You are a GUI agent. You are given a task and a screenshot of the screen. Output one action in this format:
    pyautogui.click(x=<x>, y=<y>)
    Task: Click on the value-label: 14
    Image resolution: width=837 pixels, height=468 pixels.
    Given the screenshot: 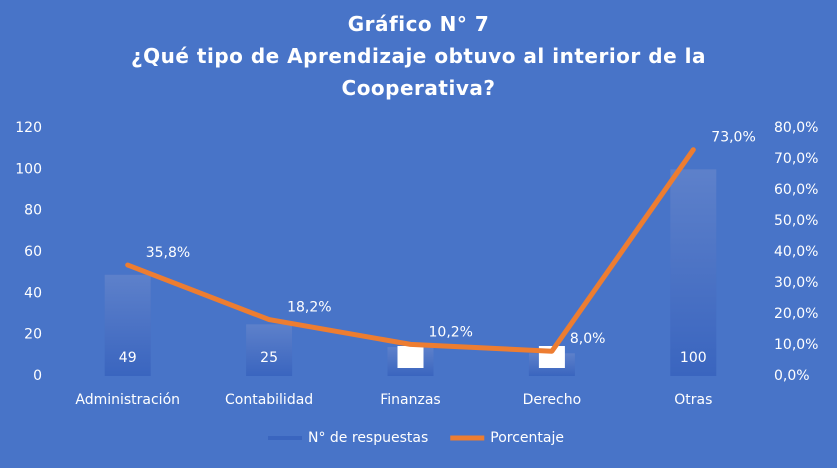 What is the action you would take?
    pyautogui.click(x=411, y=358)
    